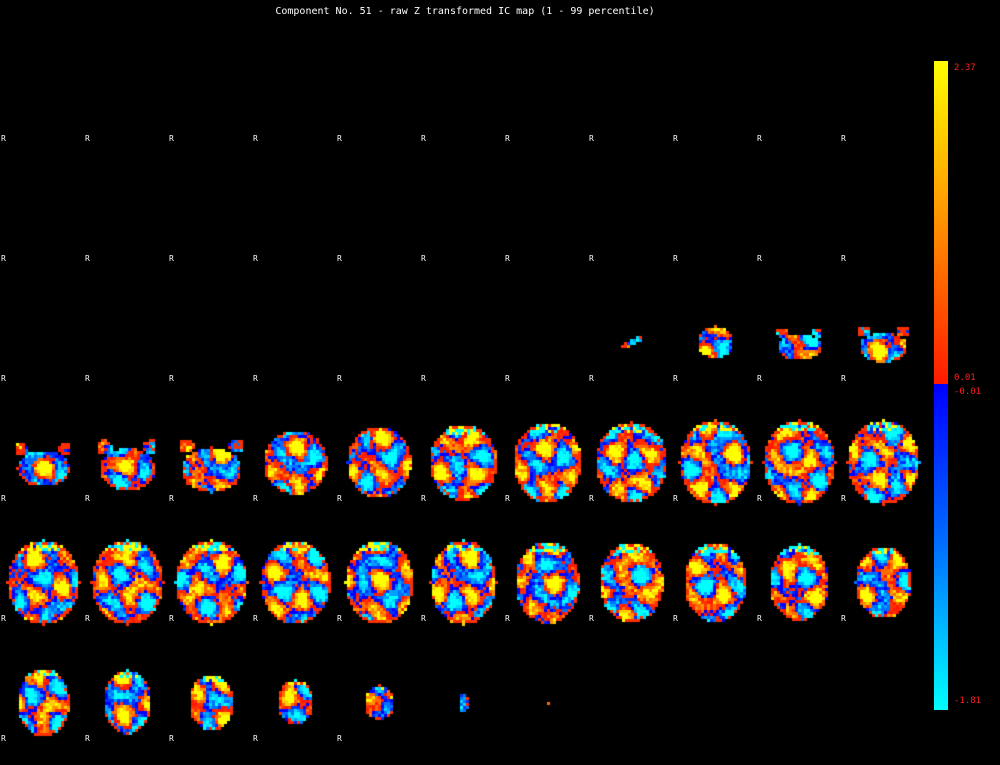  I want to click on colorbar-negative-gradient, so click(941, 547).